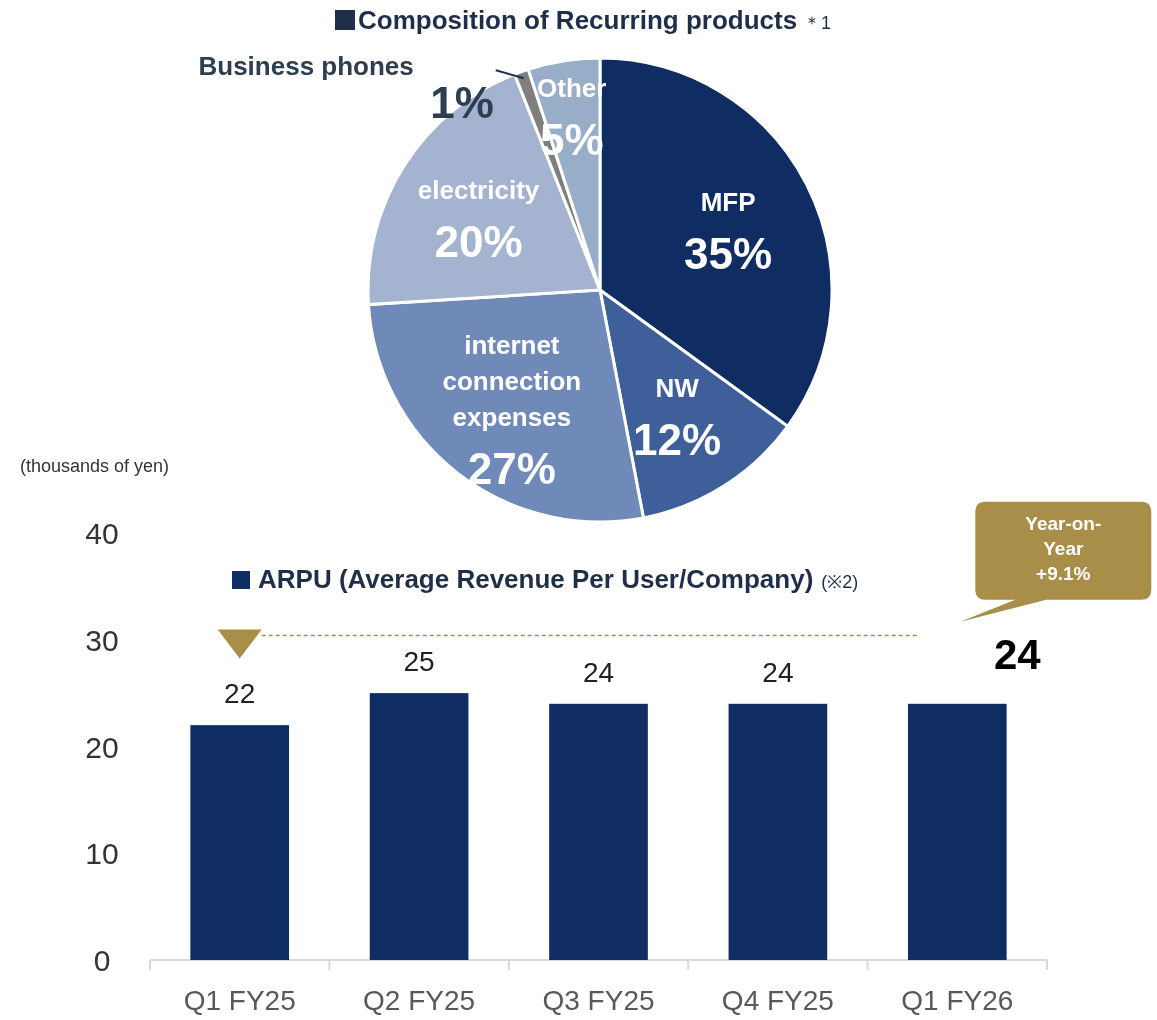 This screenshot has width=1157, height=1020. What do you see at coordinates (102, 640) in the screenshot?
I see `y-tick-label: 30` at bounding box center [102, 640].